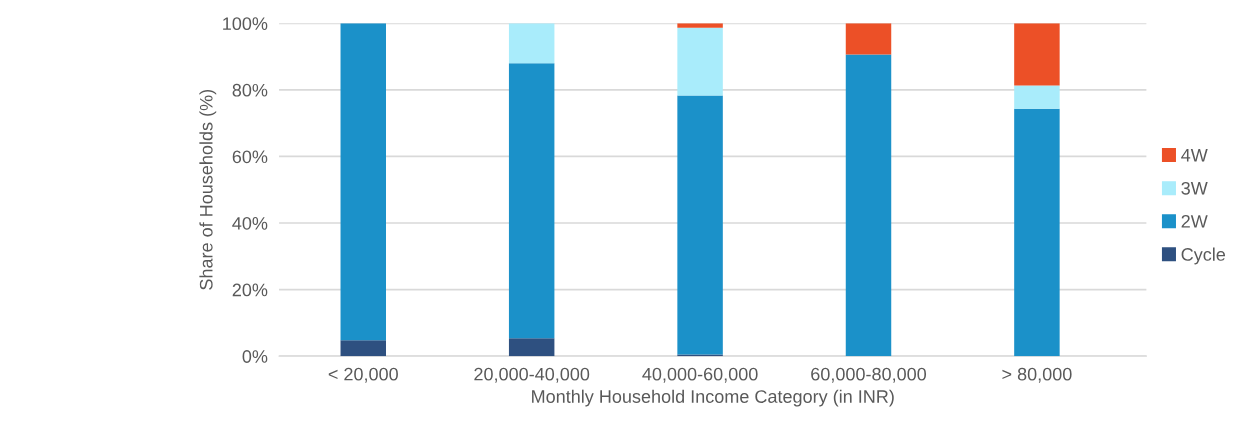  I want to click on legend-label: 4W, so click(1194, 155).